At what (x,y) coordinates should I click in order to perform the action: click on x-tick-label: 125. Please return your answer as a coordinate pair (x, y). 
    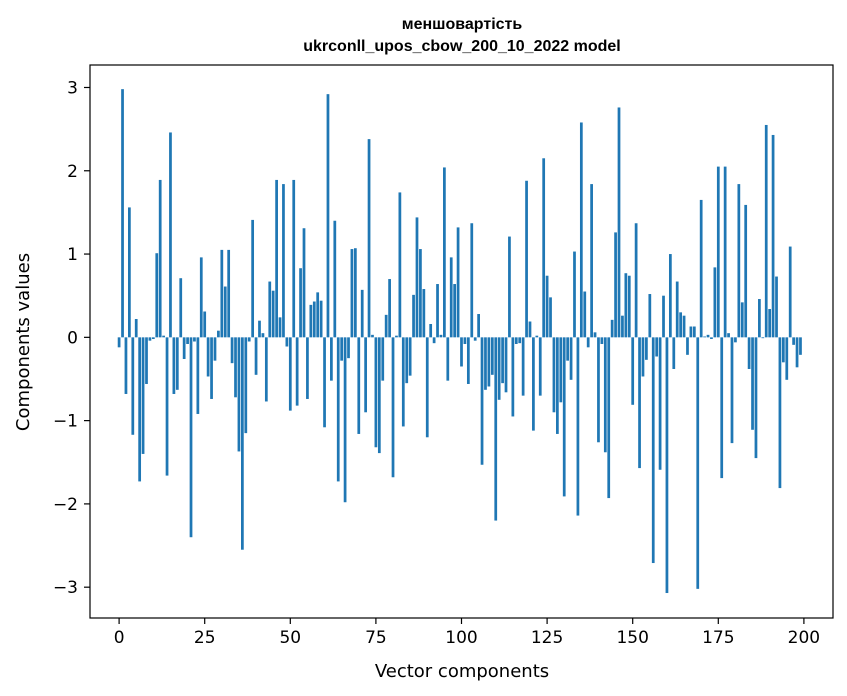
    Looking at the image, I should click on (547, 638).